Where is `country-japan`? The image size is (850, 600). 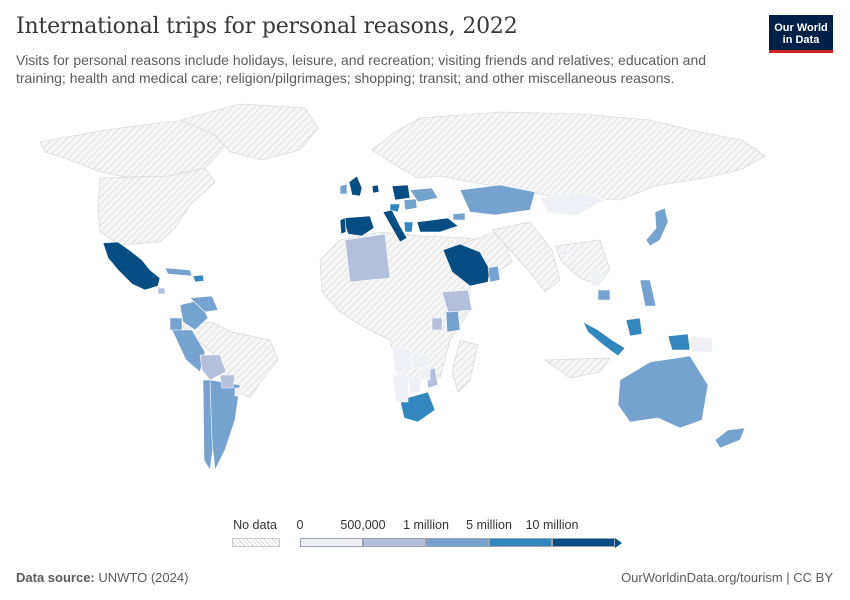 country-japan is located at coordinates (657, 227).